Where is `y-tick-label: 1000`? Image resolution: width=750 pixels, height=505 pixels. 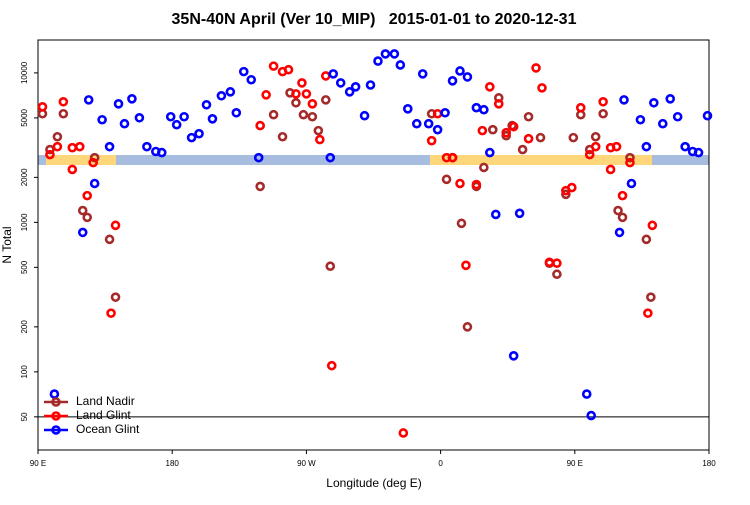
y-tick-label: 1000 is located at coordinates (24, 222).